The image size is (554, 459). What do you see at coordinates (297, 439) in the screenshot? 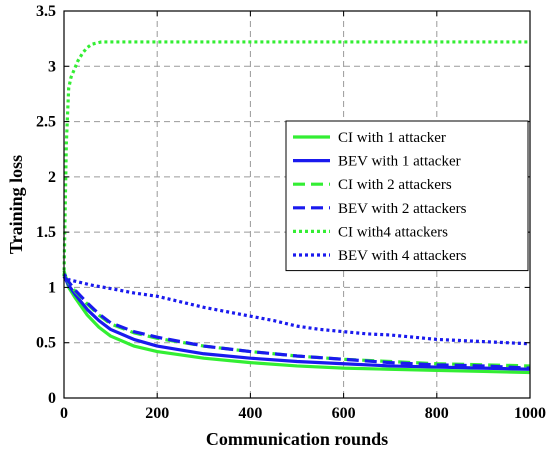
I see `x-axis-label: Communication rounds` at bounding box center [297, 439].